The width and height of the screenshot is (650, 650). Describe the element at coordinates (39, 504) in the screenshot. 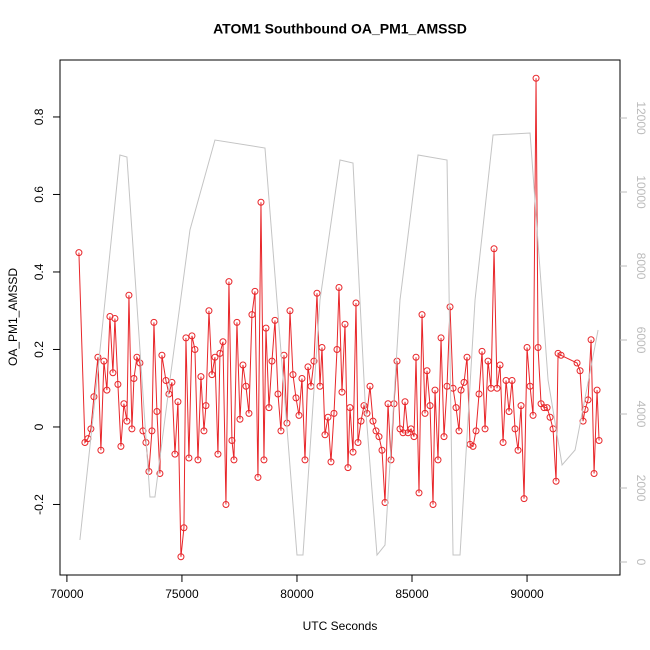

I see `y-tick-label: -0.2` at that location.